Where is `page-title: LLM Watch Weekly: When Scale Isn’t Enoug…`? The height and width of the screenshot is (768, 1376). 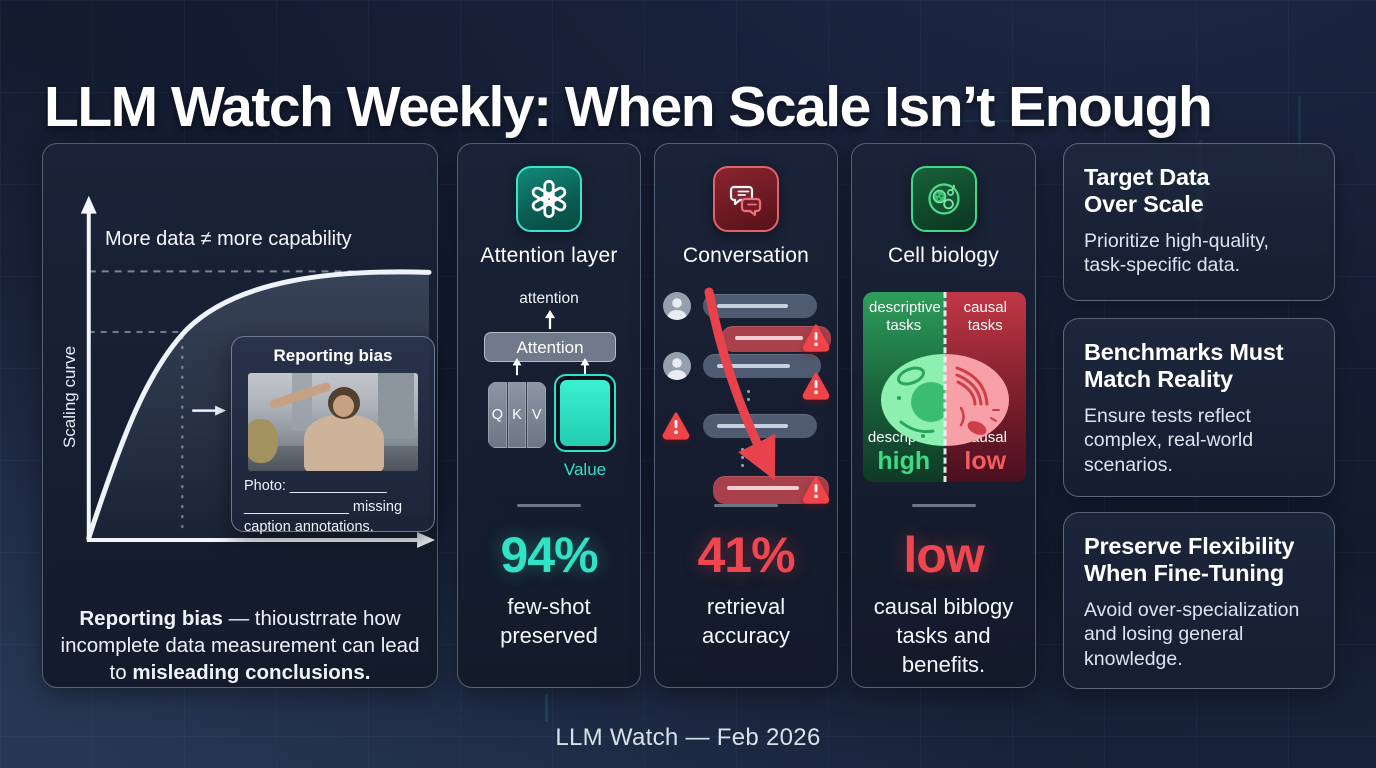 page-title: LLM Watch Weekly: When Scale Isn’t Enoug… is located at coordinates (628, 107).